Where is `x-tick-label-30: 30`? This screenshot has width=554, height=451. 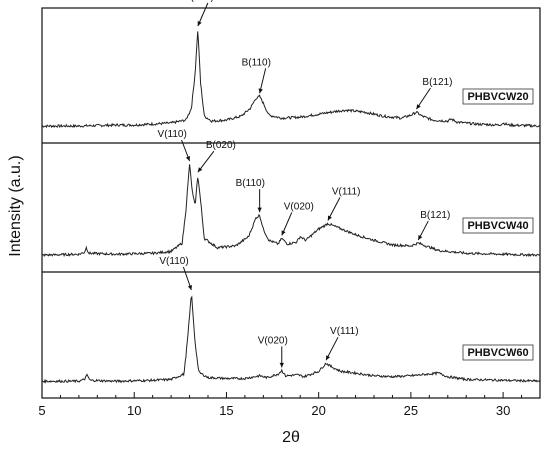
x-tick-label-30: 30 is located at coordinates (503, 410).